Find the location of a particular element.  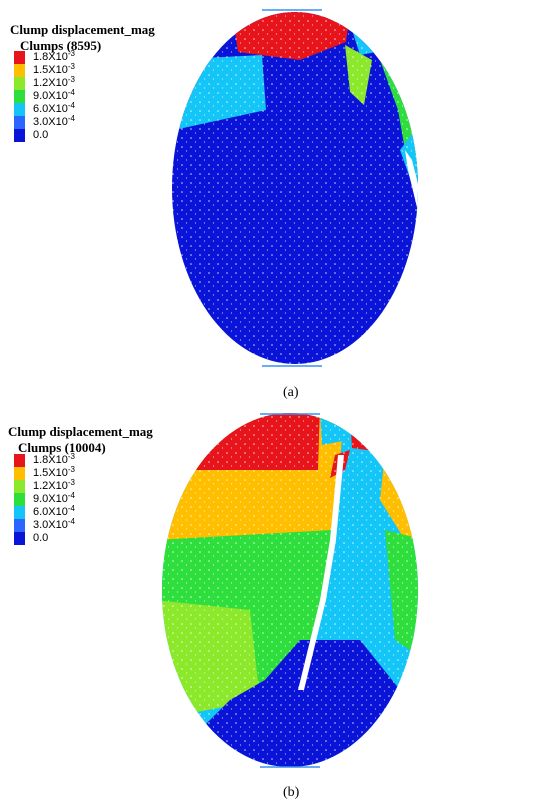

legend-subtitle: Clumps (8595) is located at coordinates (60, 45).